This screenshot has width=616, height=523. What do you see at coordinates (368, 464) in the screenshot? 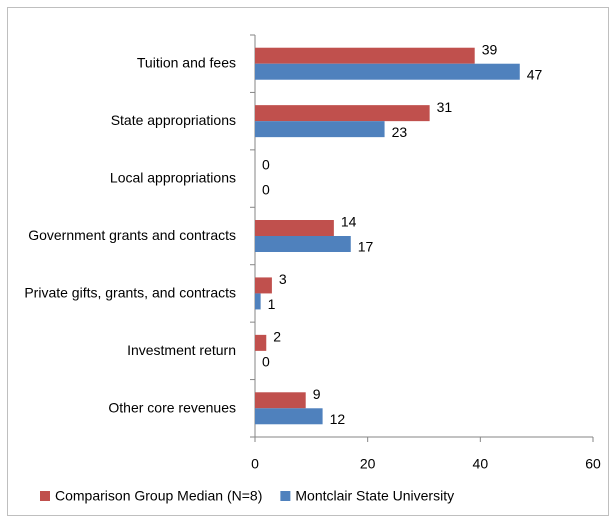
I see `x-tick-label: 20` at bounding box center [368, 464].